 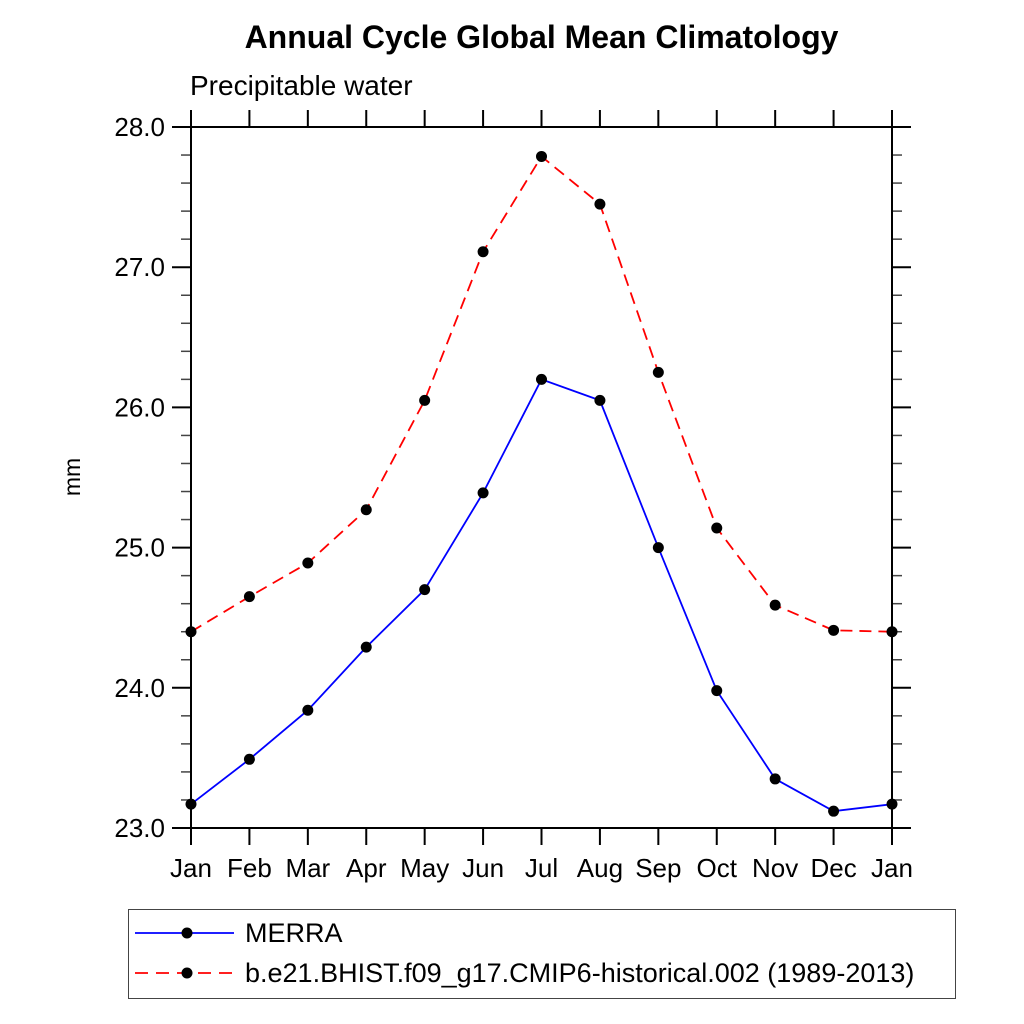 I want to click on y-tick-label: 23.0, so click(x=139, y=828).